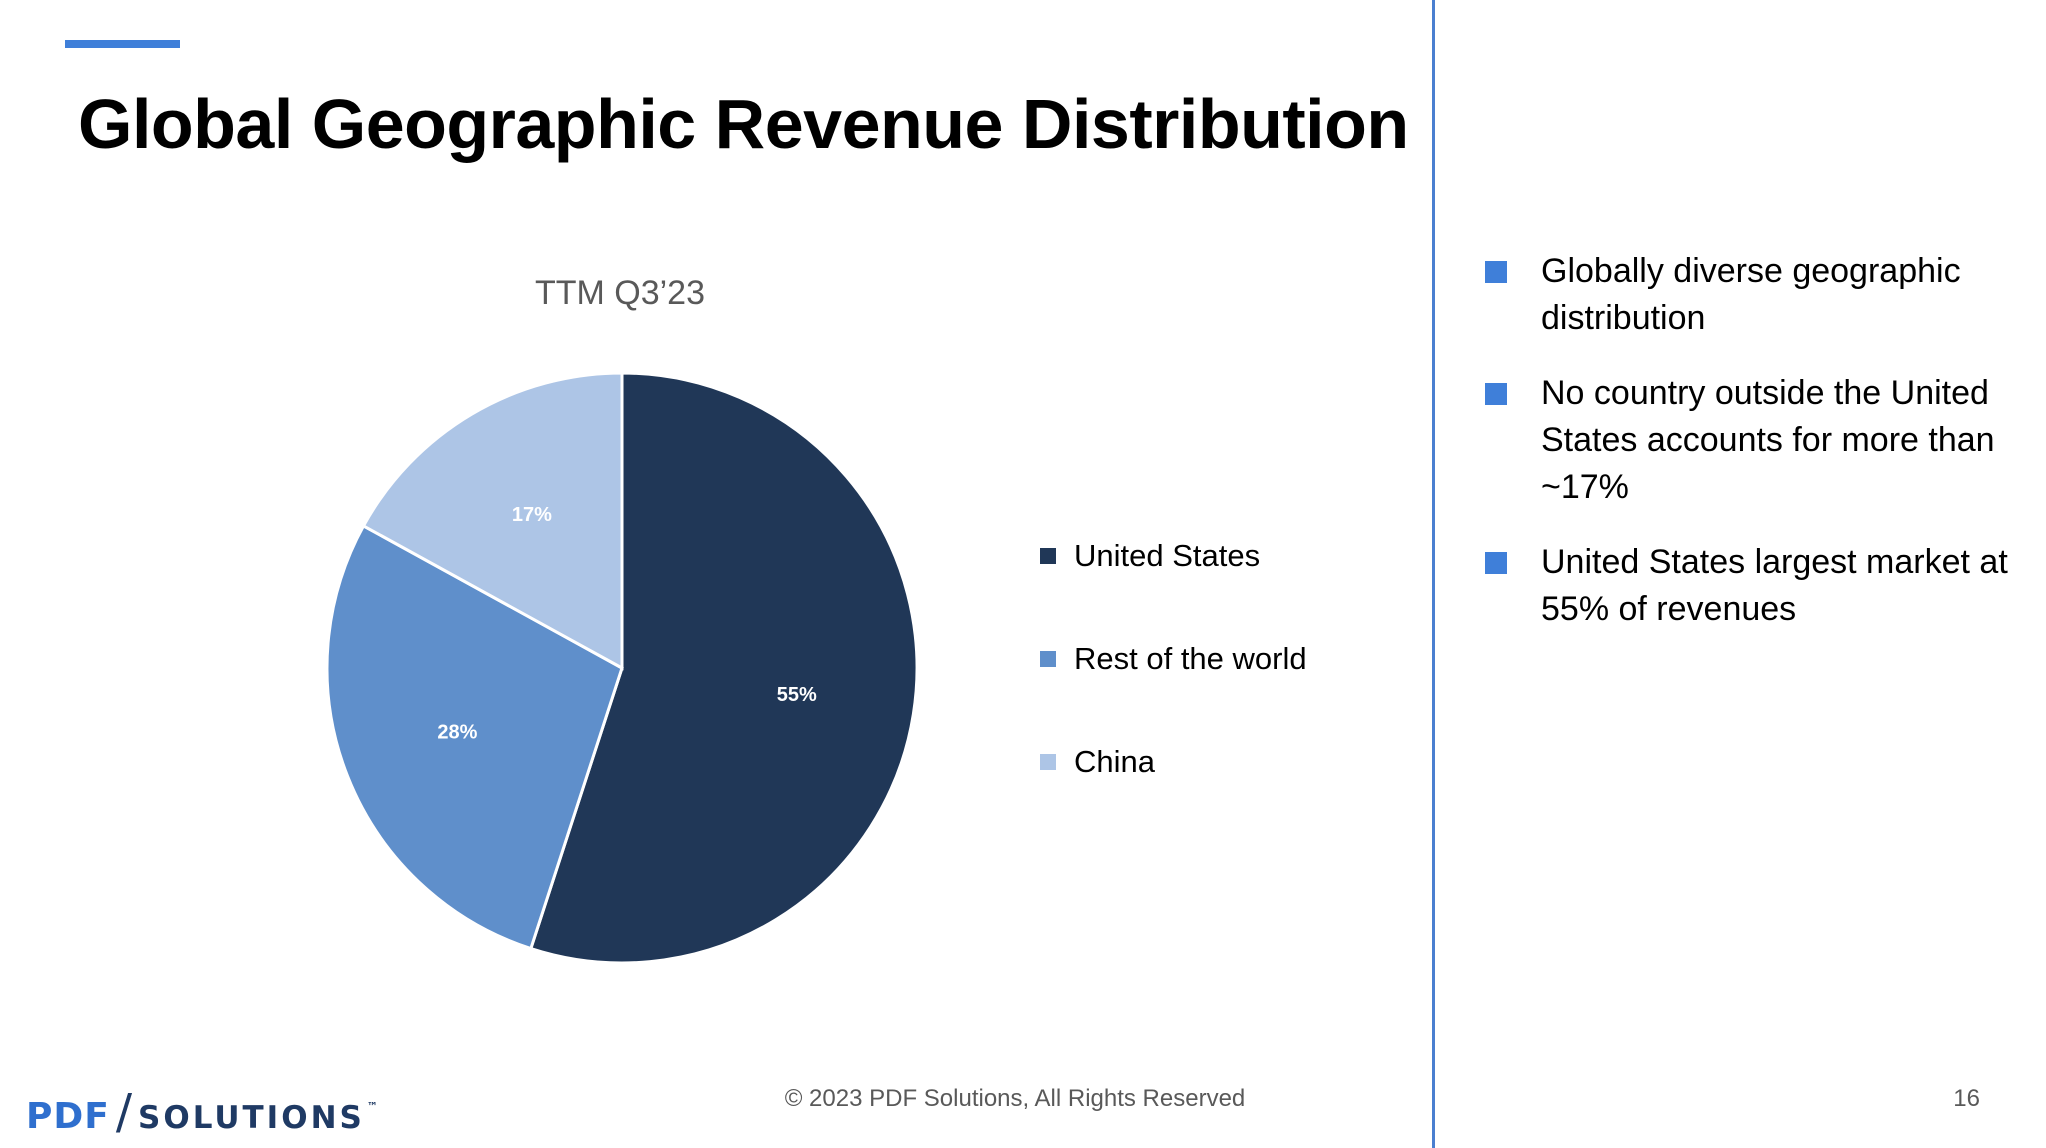  Describe the element at coordinates (1048, 556) in the screenshot. I see `legend-swatch-united-states` at that location.